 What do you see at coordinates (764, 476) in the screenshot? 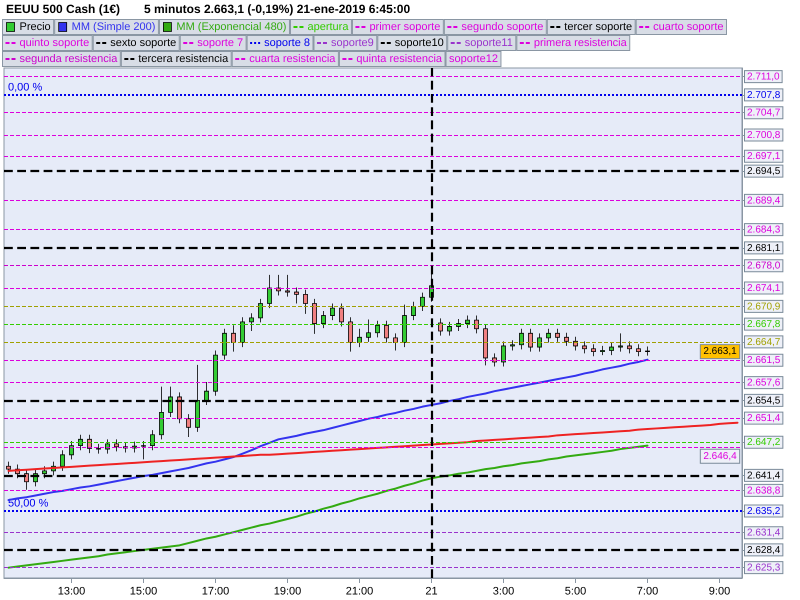
I see `y-tick-label: 2.641,4` at bounding box center [764, 476].